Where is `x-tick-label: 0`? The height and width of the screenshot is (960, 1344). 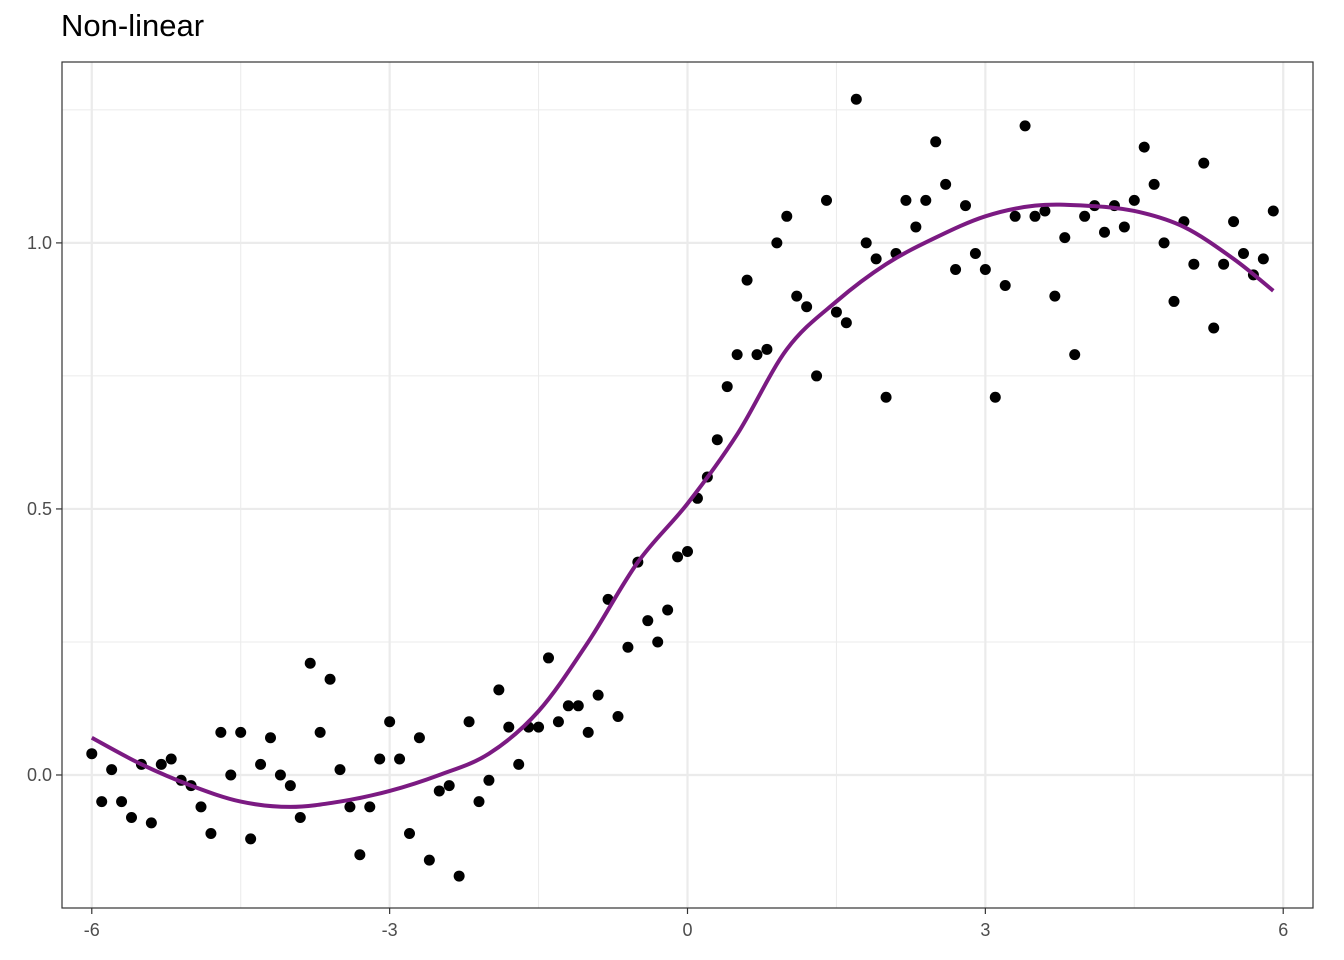
x-tick-label: 0 is located at coordinates (687, 930).